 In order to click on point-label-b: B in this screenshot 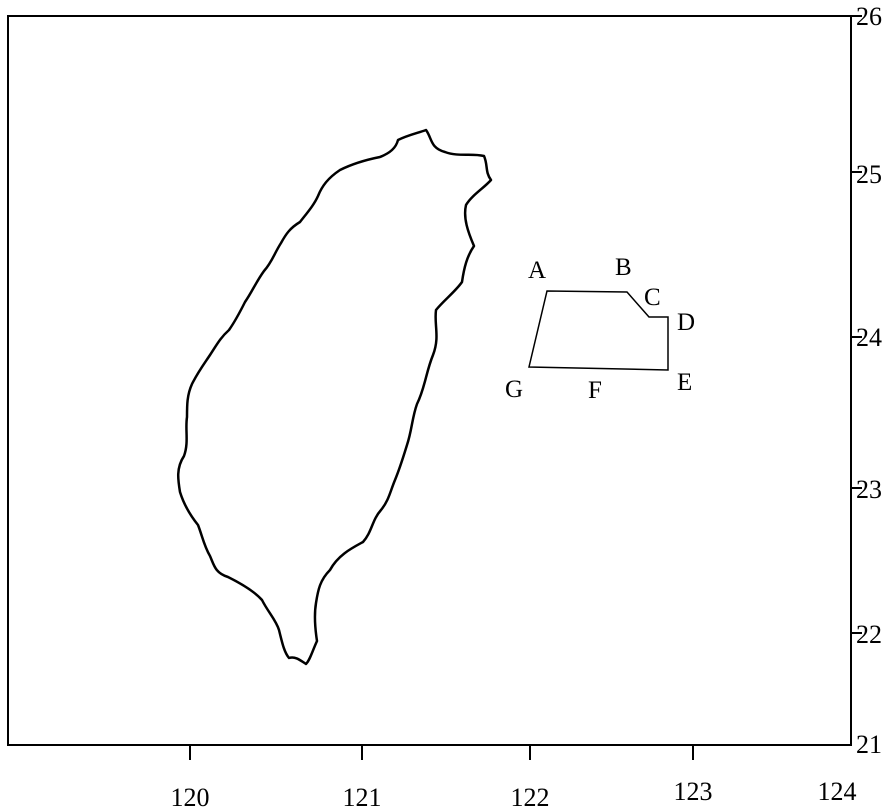, I will do `click(623, 267)`.